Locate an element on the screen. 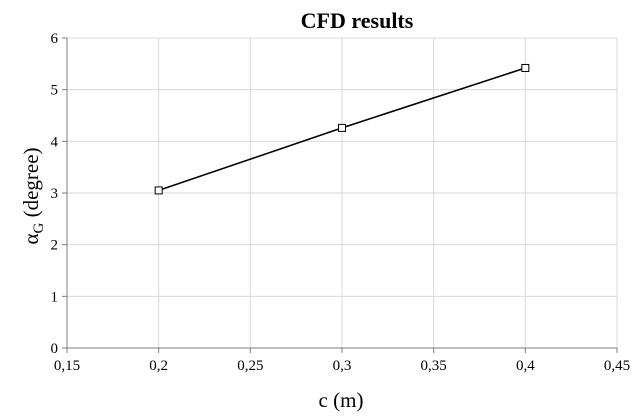 The image size is (633, 417). y-axis-label-symbol: α is located at coordinates (31, 239).